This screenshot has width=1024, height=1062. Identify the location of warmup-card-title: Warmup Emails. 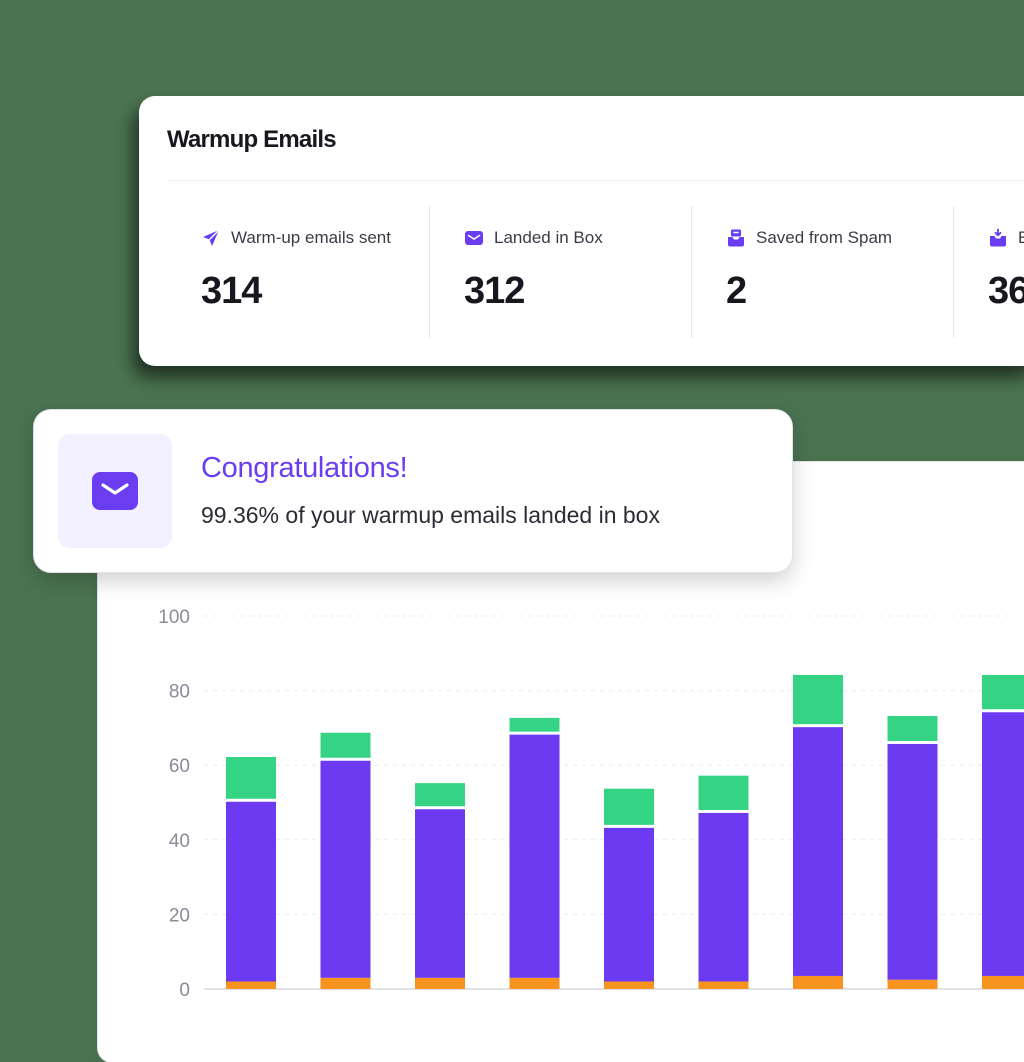
(252, 139).